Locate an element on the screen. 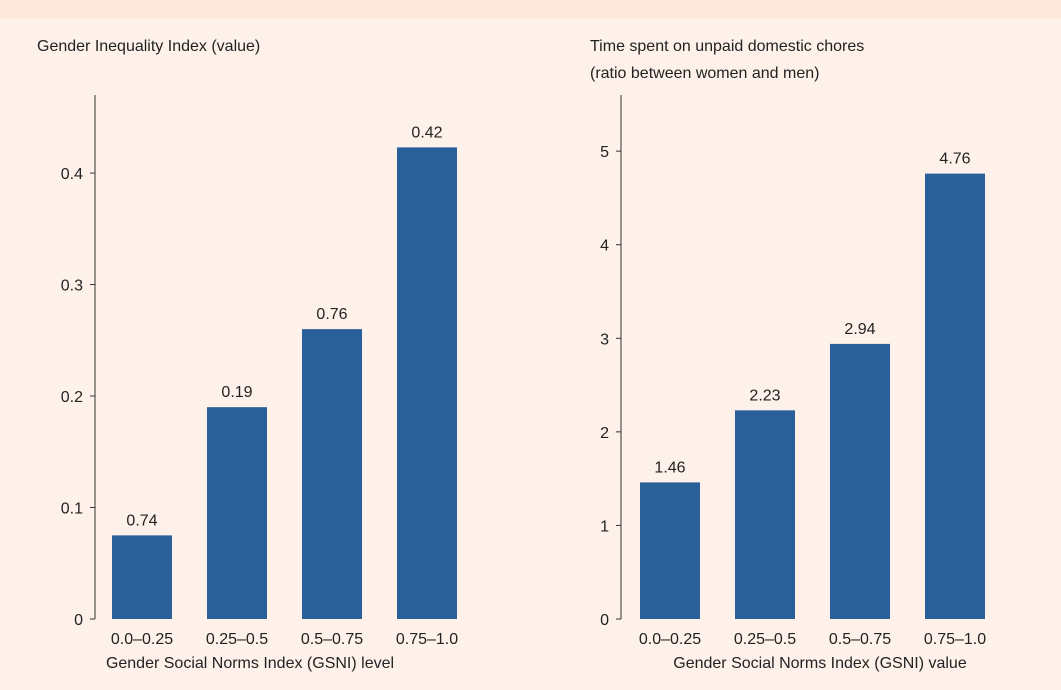  chart-title: Gender Inequality Index (value) is located at coordinates (148, 46).